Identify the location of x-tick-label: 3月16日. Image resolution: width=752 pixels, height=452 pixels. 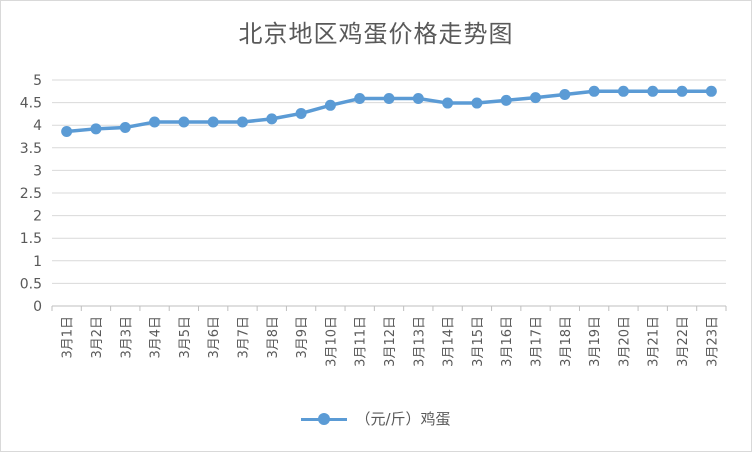
(507, 341).